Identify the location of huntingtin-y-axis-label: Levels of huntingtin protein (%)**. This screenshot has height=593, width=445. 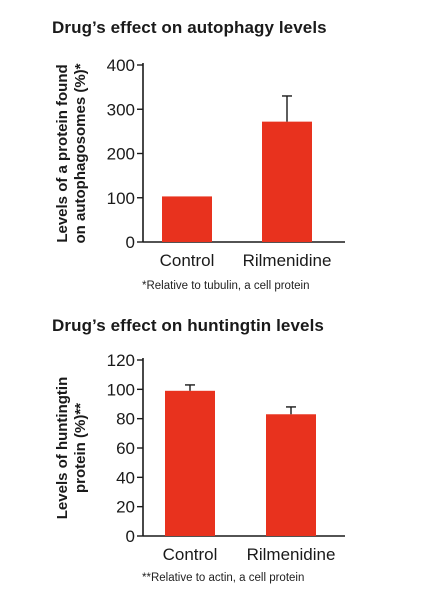
(71, 448).